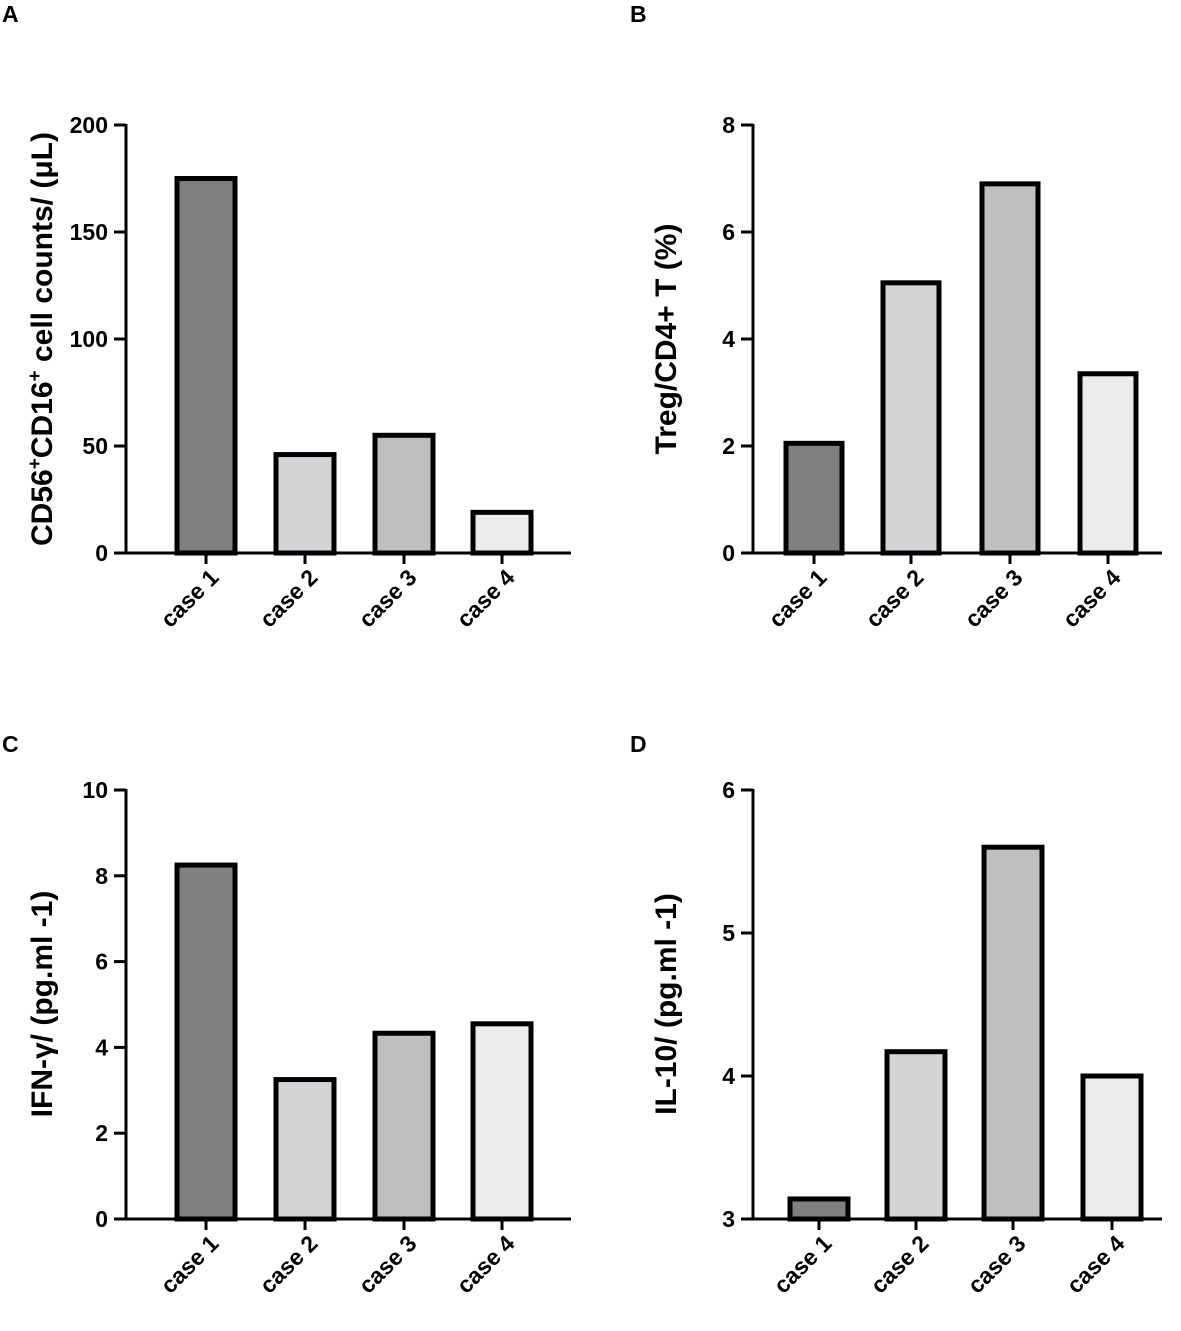  What do you see at coordinates (42, 419) in the screenshot?
I see `panel-a-y-title-cd16: CD16` at bounding box center [42, 419].